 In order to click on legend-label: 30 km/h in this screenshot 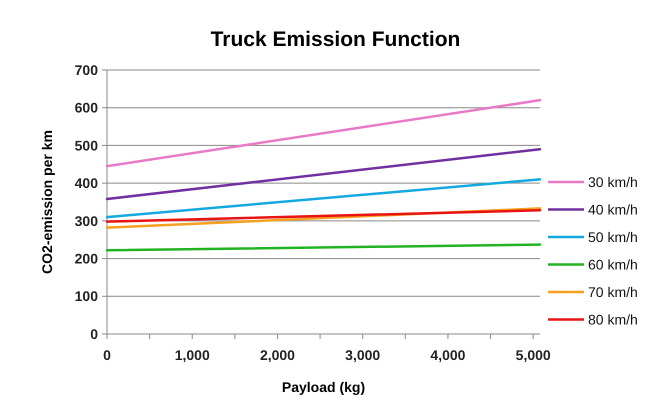, I will do `click(613, 182)`.